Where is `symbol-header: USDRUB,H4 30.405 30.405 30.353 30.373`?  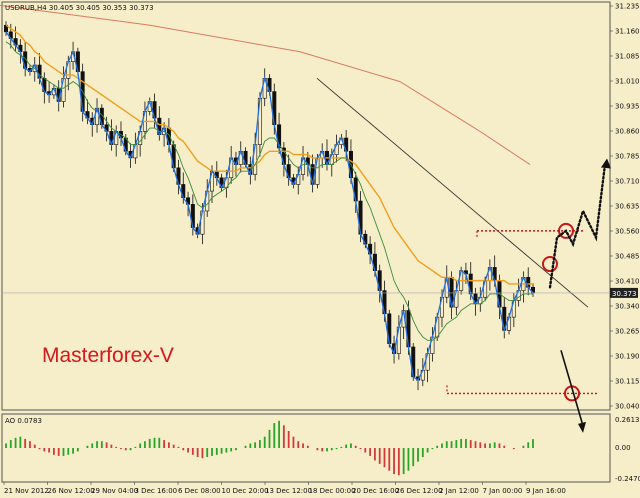
symbol-header: USDRUB,H4 30.405 30.405 30.353 30.373 is located at coordinates (79, 8).